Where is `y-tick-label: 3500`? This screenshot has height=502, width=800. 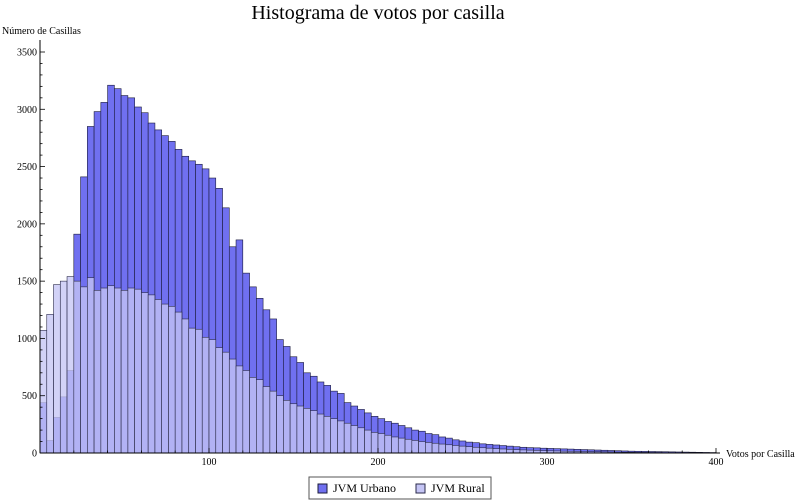 y-tick-label: 3500 is located at coordinates (27, 53).